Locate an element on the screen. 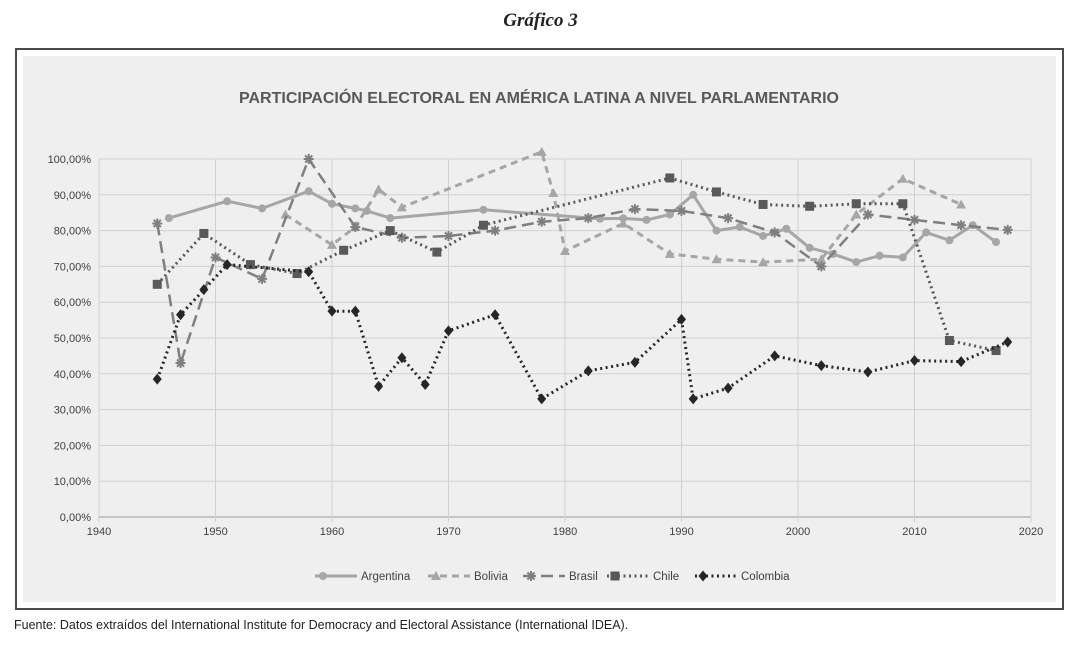 Image resolution: width=1081 pixels, height=648 pixels. x-tick-label: 1980 is located at coordinates (565, 532).